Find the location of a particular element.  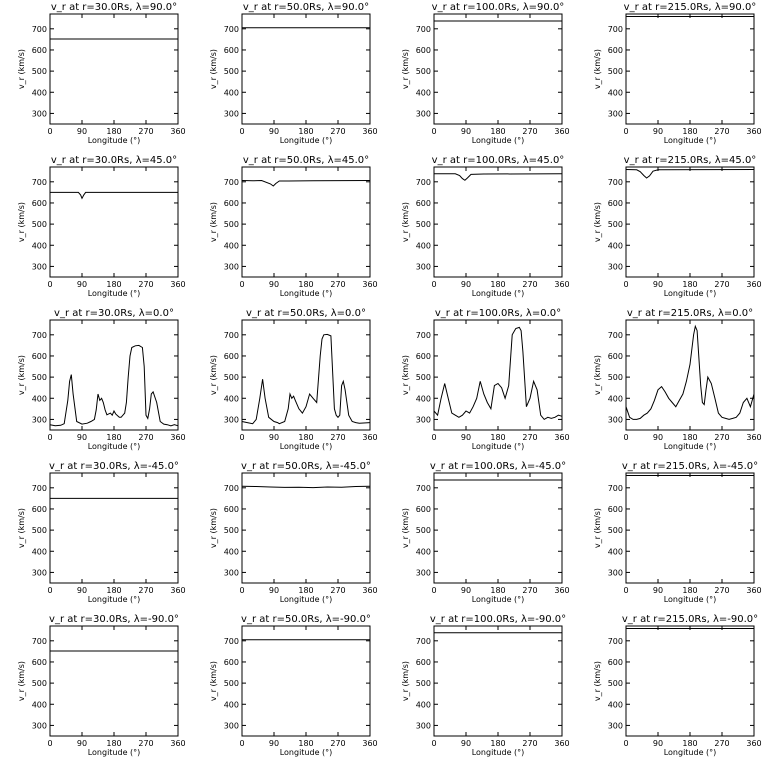

chart-title: v_r at r=50.0Rs, λ=-45.0° is located at coordinates (306, 466).